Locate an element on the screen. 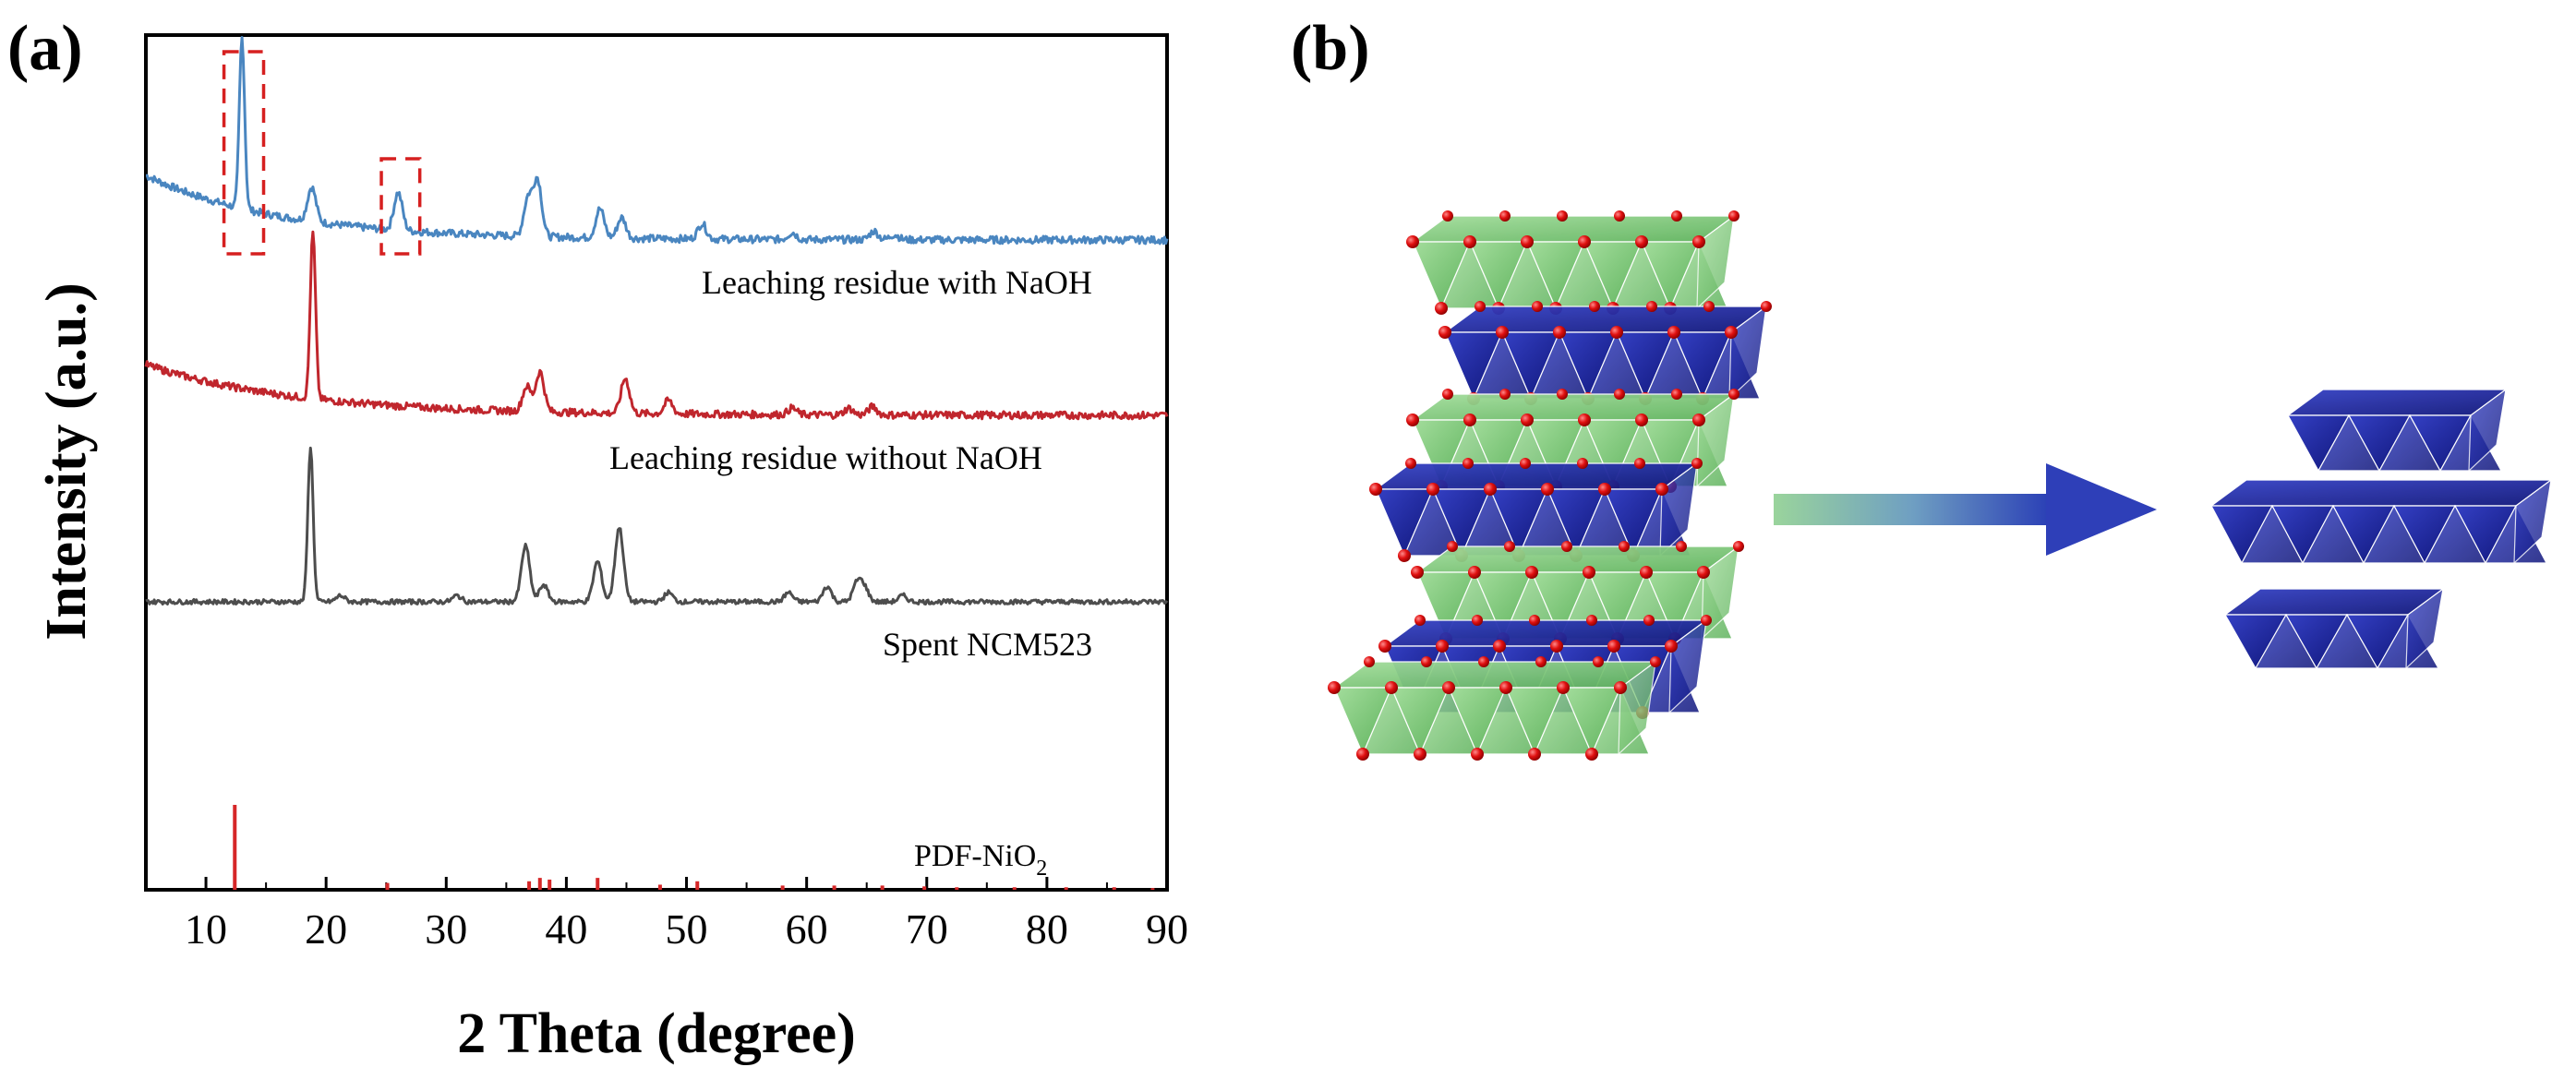  x-tick-label-10: 10 is located at coordinates (206, 929).